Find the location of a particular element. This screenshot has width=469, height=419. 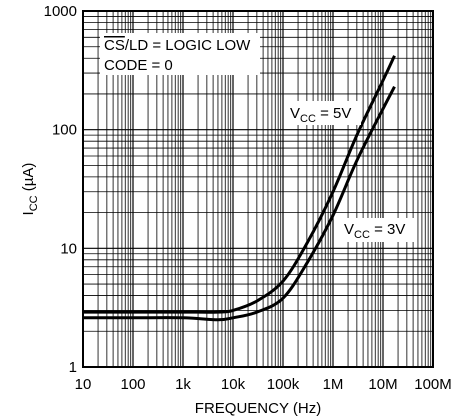

series-label-vcc-5v: VCC = 5V is located at coordinates (320, 115).